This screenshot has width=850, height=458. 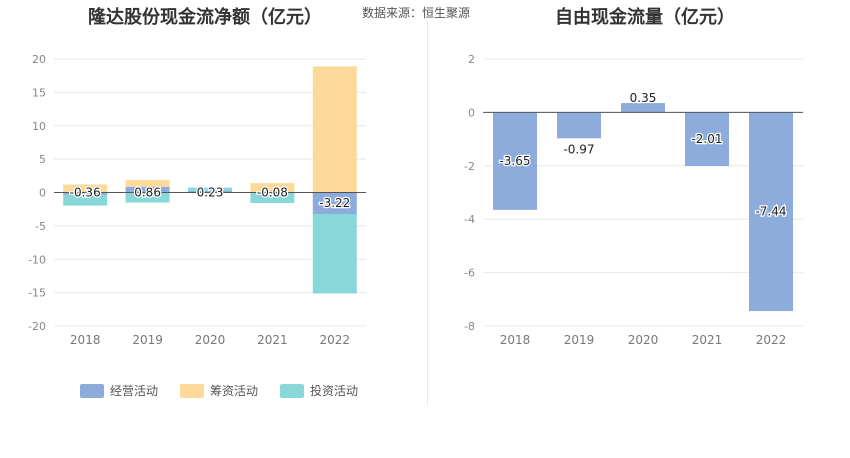 What do you see at coordinates (469, 219) in the screenshot?
I see `y-tick-label: -4` at bounding box center [469, 219].